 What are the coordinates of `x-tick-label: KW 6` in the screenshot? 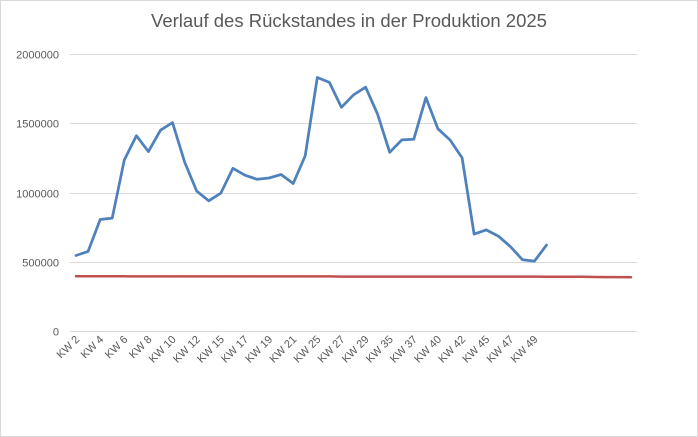 It's located at (117, 348).